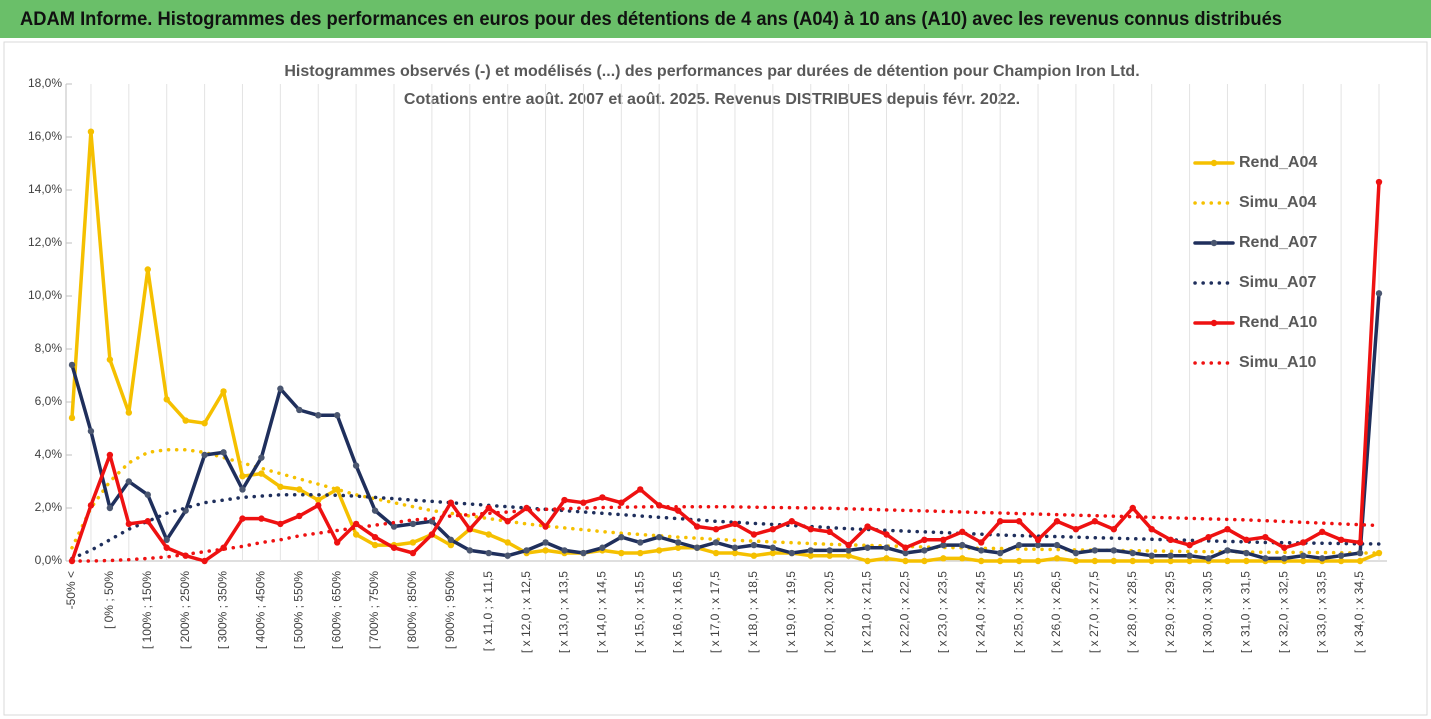  I want to click on x-tick-label: [ 400% ; 450%, so click(261, 610).